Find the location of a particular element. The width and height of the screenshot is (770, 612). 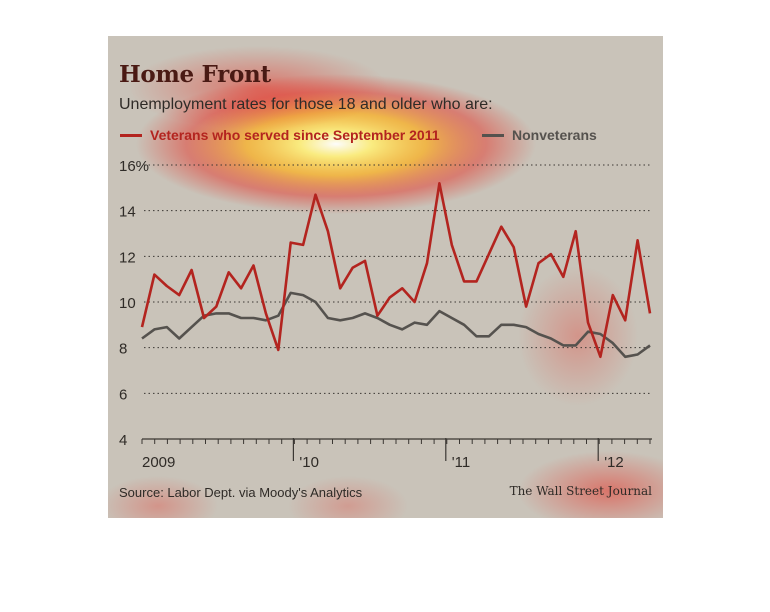

legend-swatch-nonveterans is located at coordinates (493, 135).